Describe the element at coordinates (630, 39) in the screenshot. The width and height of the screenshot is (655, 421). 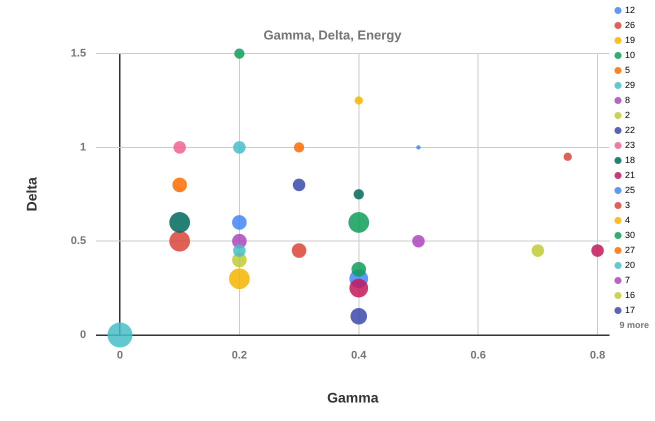
I see `legend-label: 19` at that location.